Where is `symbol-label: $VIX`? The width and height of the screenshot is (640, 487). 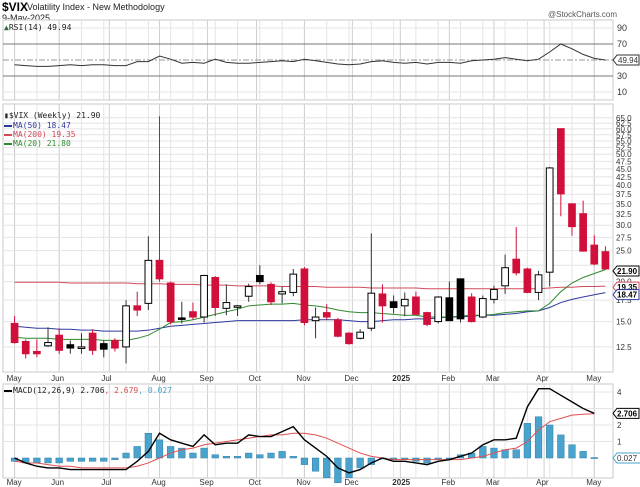
symbol-label: $VIX is located at coordinates (15, 7).